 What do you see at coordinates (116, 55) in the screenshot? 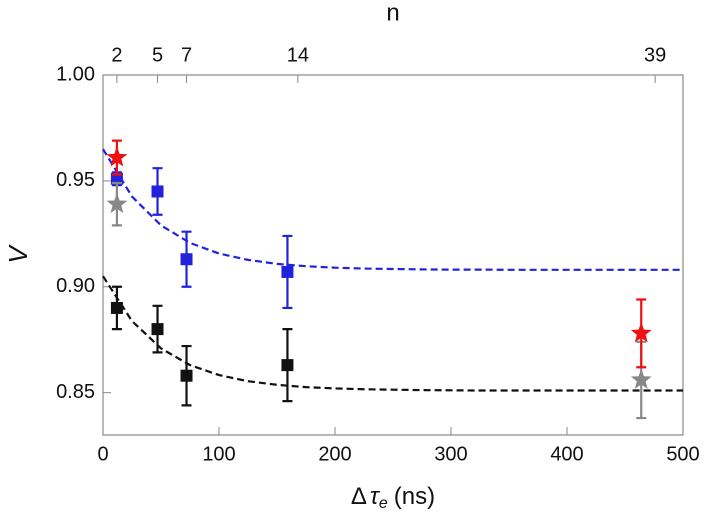
I see `top-tick-label: 2` at bounding box center [116, 55].